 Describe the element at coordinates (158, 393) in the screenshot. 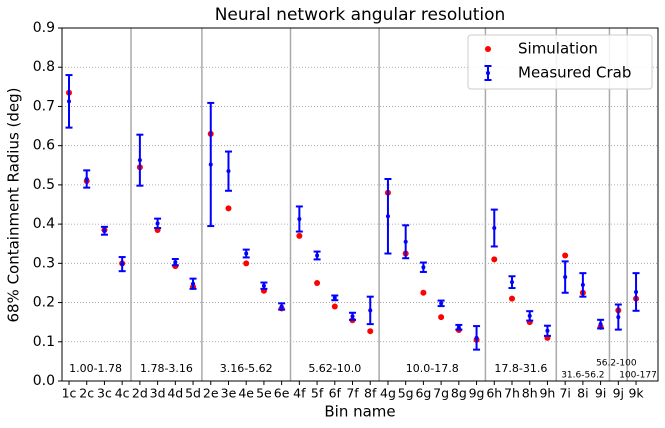

I see `x-tick-label: 3d` at that location.